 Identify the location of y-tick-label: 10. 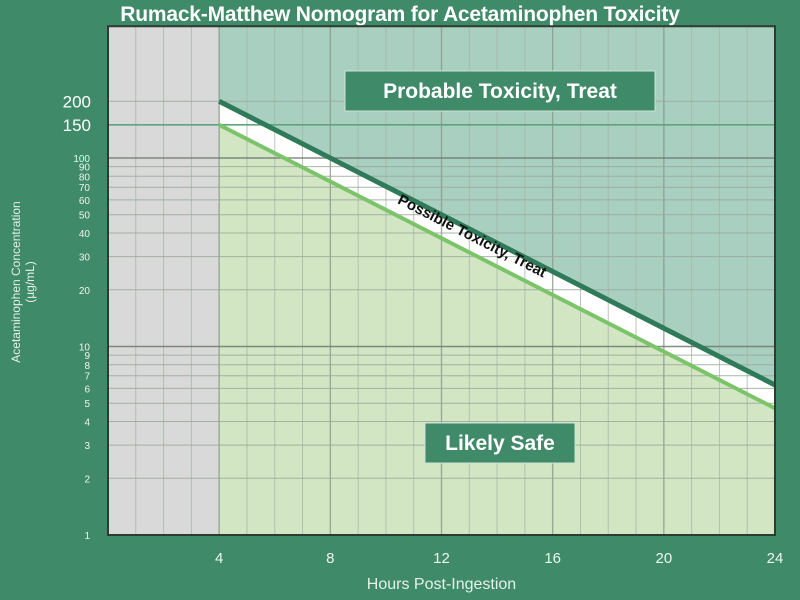
(85, 348).